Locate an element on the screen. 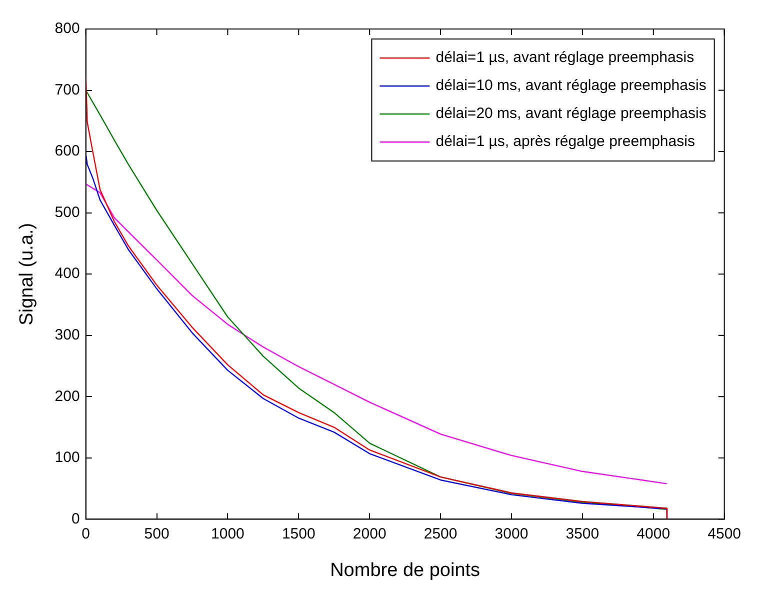  x-tick-label: 3000 is located at coordinates (511, 533).